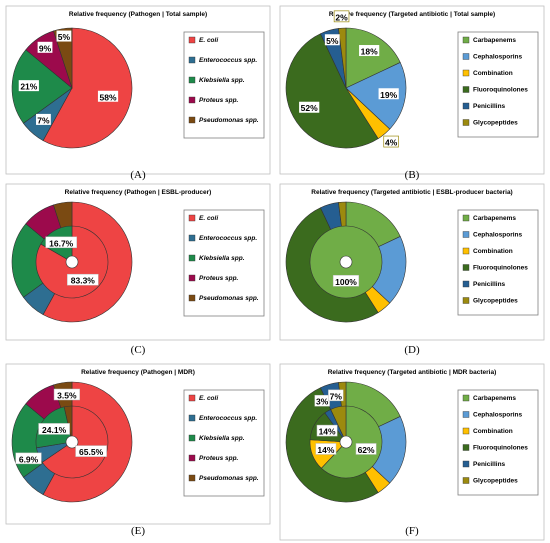 The width and height of the screenshot is (550, 543). What do you see at coordinates (500, 90) in the screenshot?
I see `legend-label: Fluoroquinolones` at bounding box center [500, 90].